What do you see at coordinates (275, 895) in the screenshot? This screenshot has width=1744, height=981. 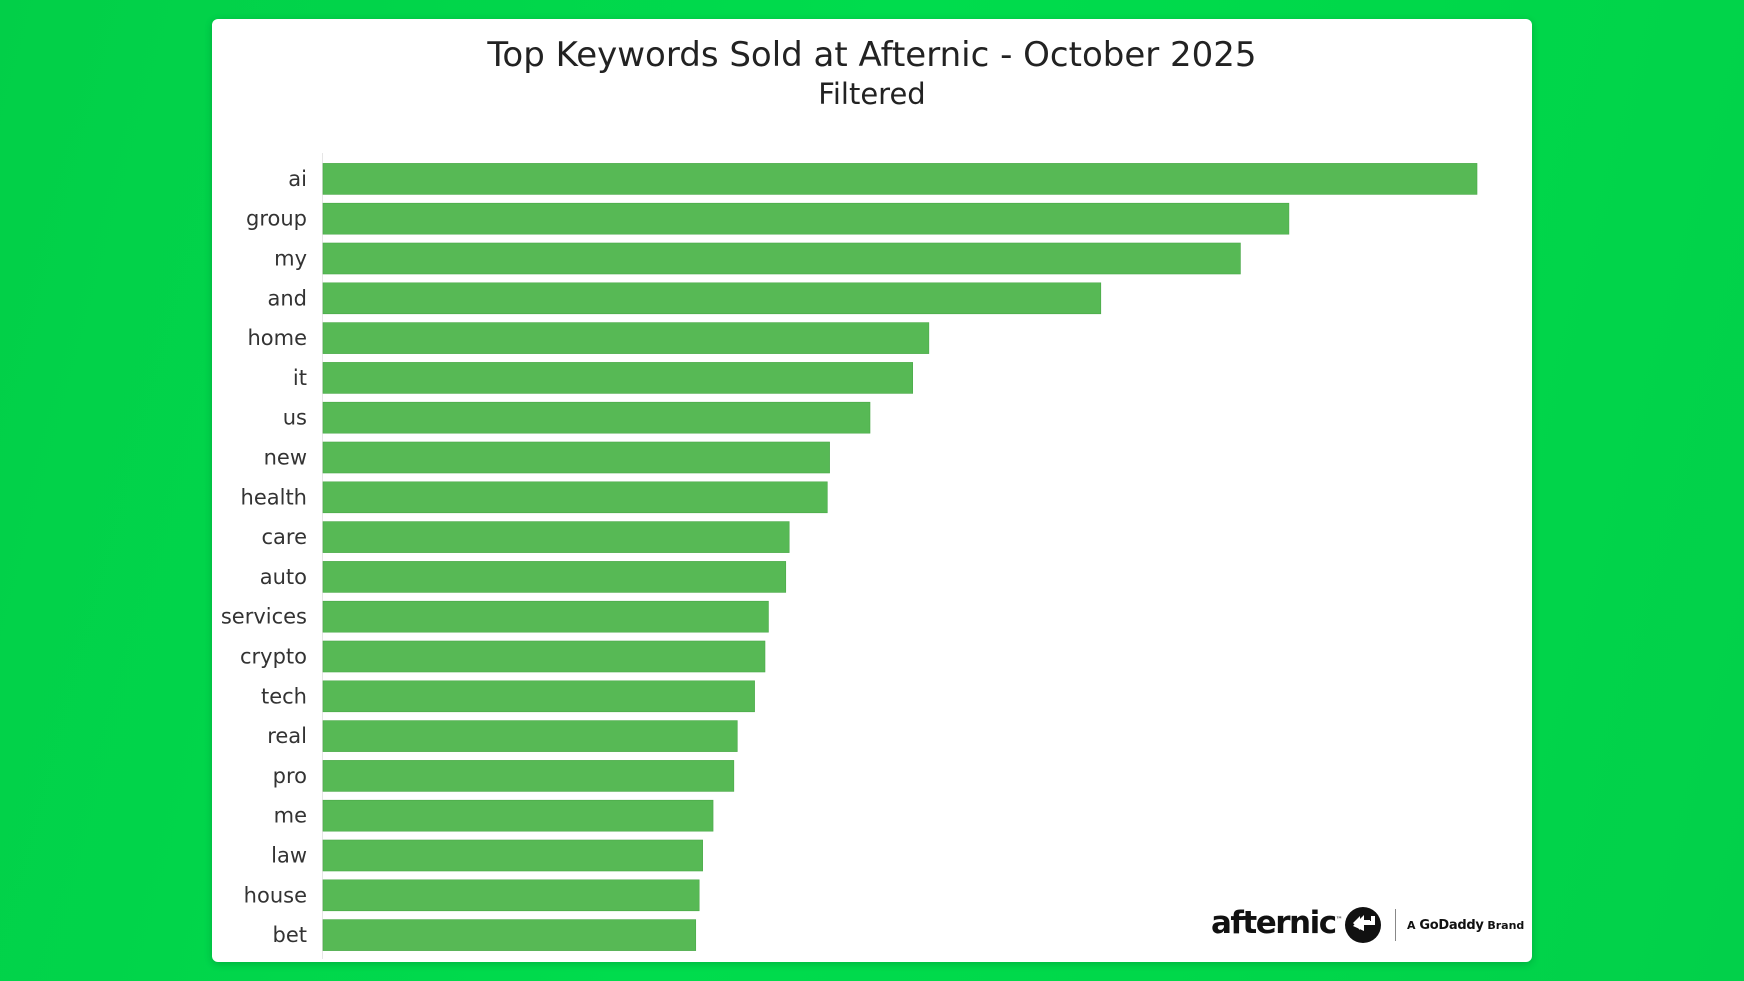 I see `category-label-house: house` at bounding box center [275, 895].